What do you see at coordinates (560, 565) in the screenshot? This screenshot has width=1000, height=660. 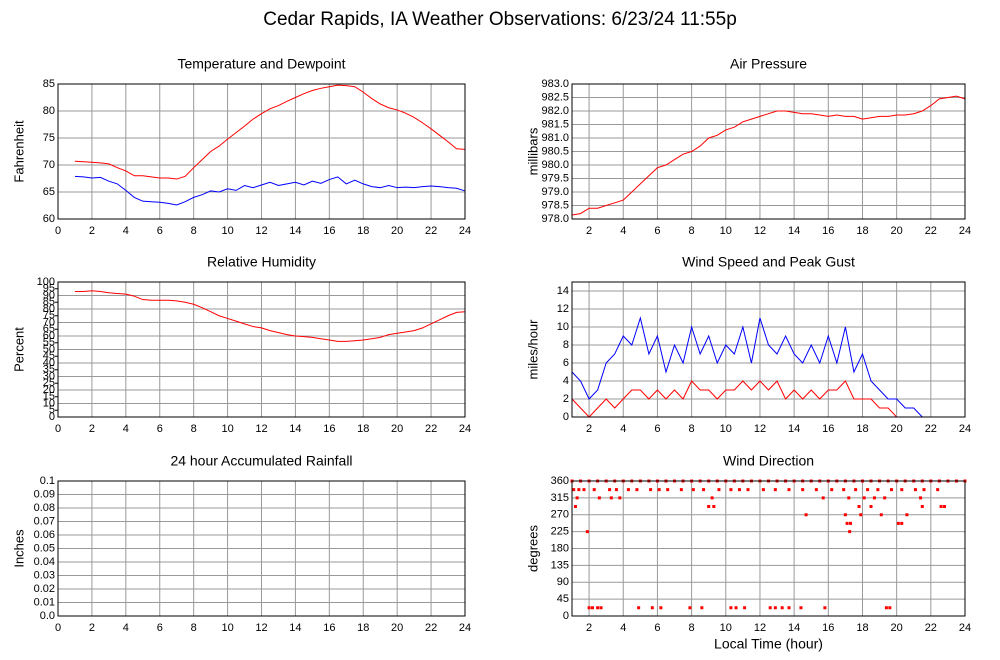 I see `y-tick-label: 135` at bounding box center [560, 565].